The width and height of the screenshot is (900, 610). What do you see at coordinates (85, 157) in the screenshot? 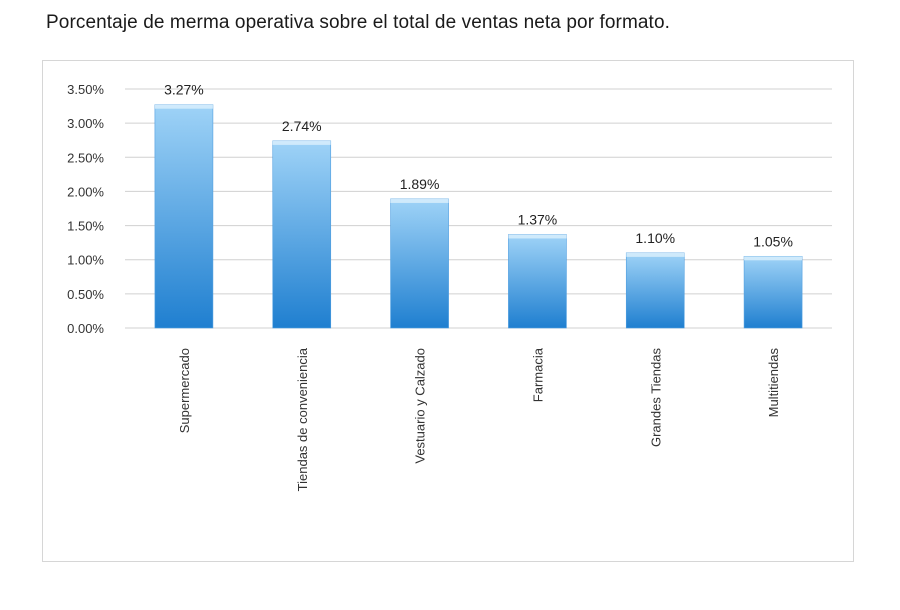
I see `y-tick-label: 2.50%` at bounding box center [85, 157].